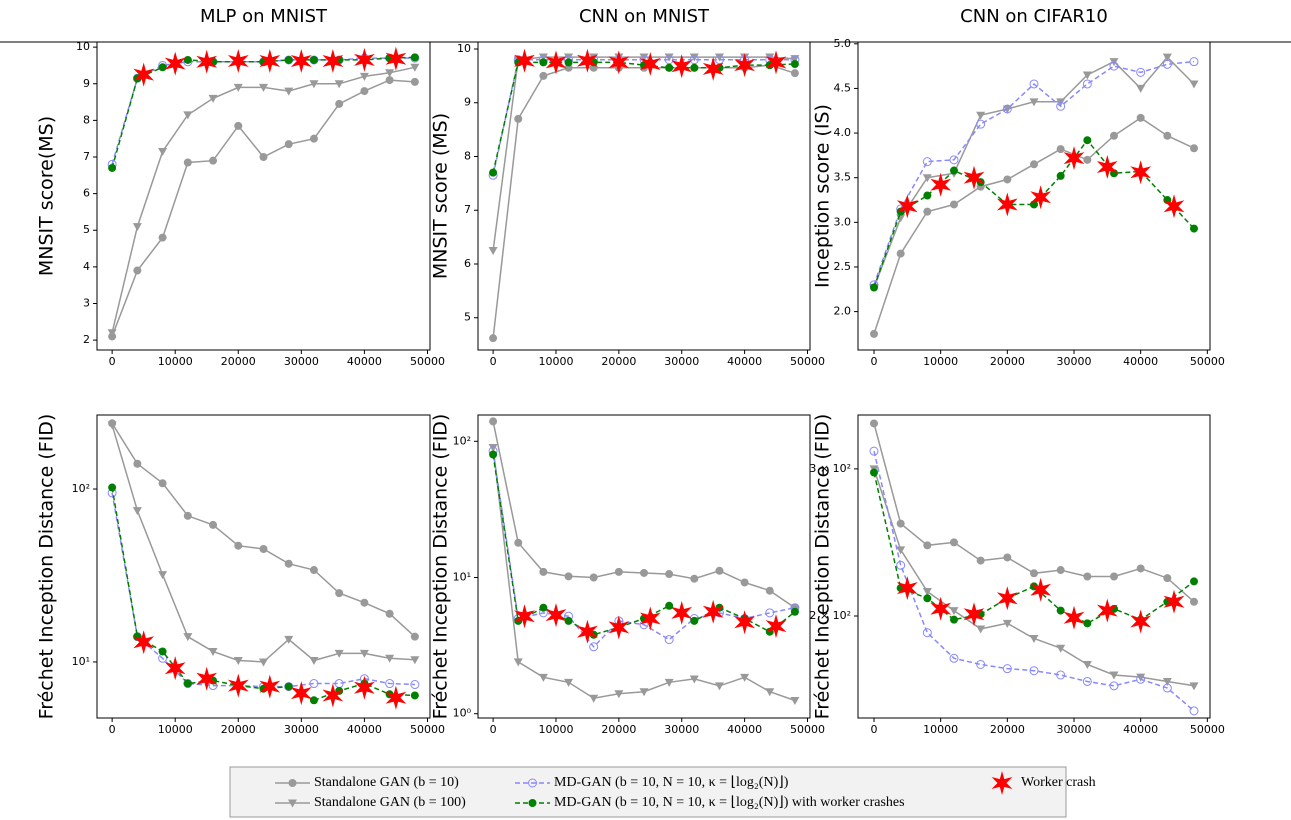  I want to click on y-tick-label: 5.0, so click(843, 43).